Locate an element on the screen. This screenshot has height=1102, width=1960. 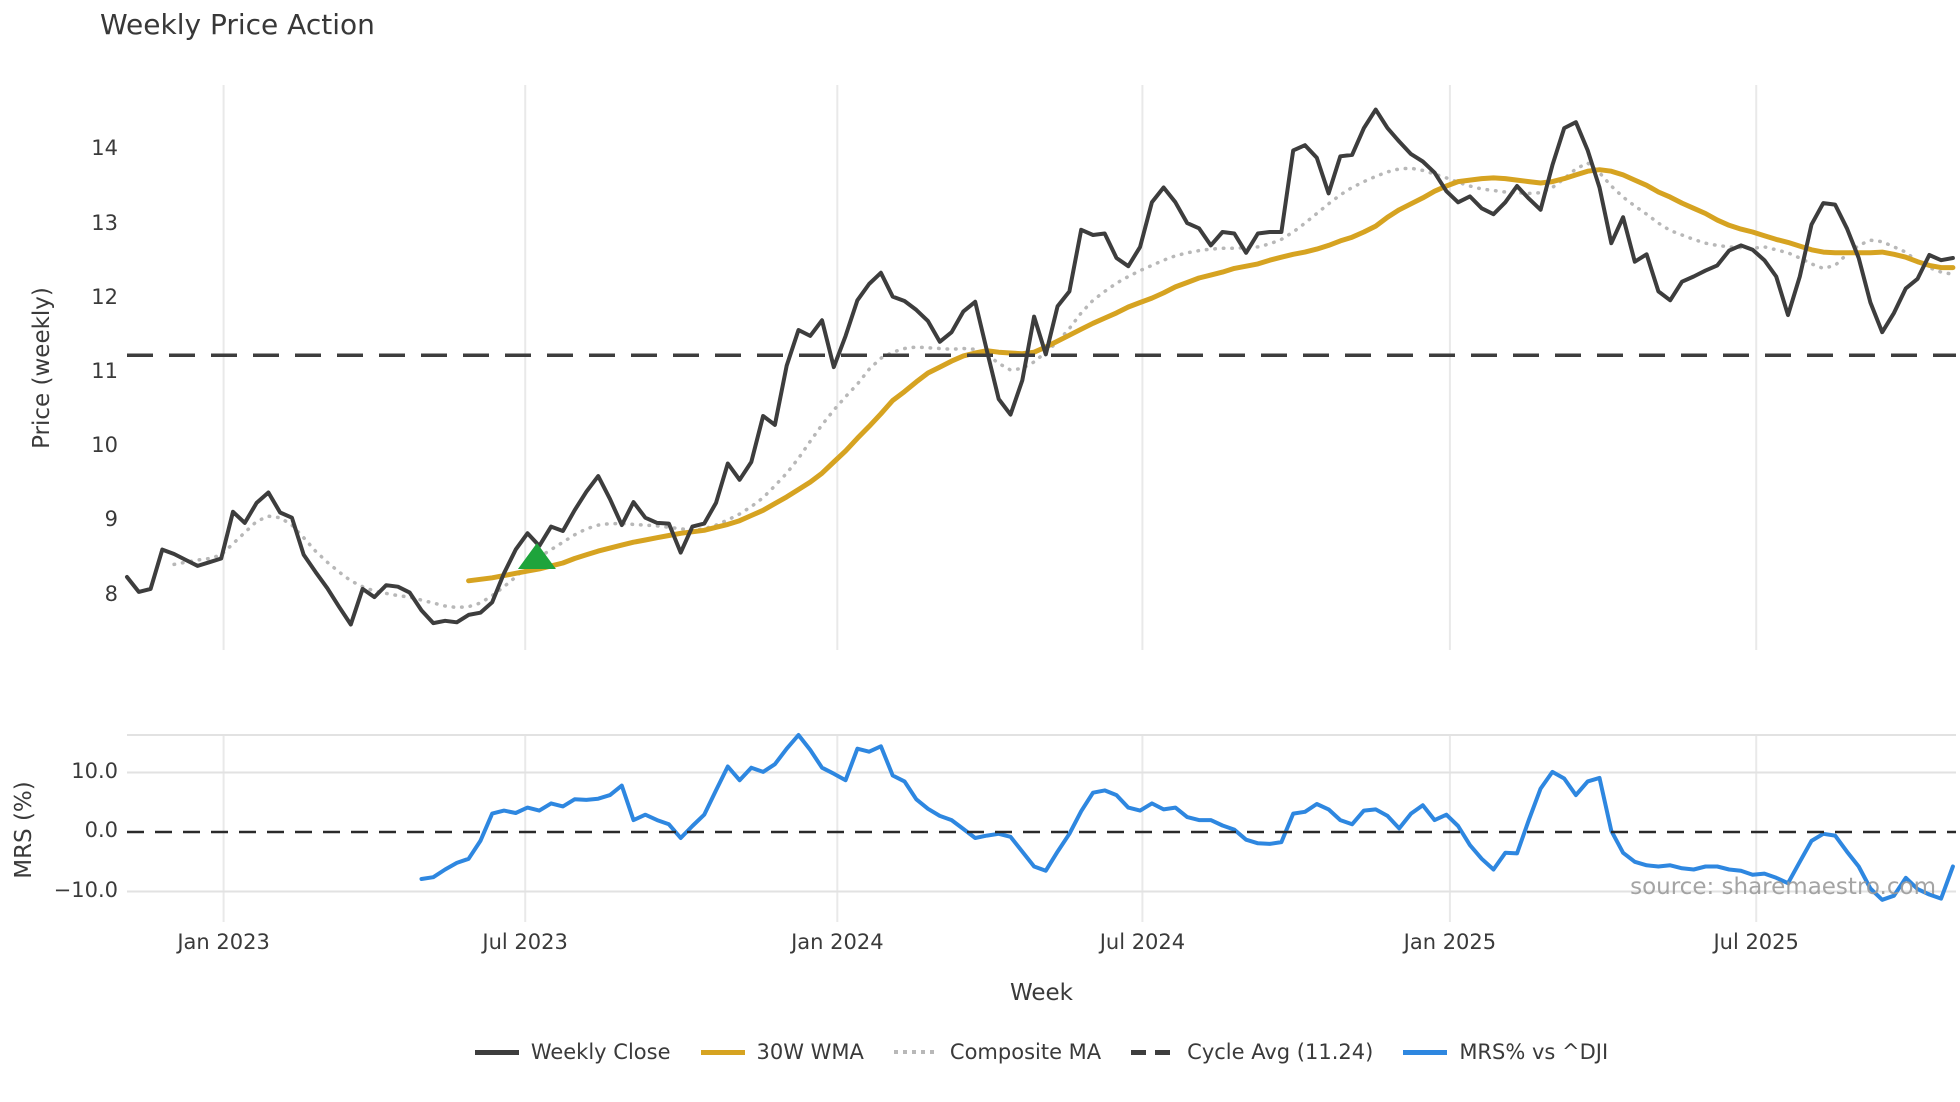
legend-item: Cycle Avg (11.24) is located at coordinates (1252, 1052).